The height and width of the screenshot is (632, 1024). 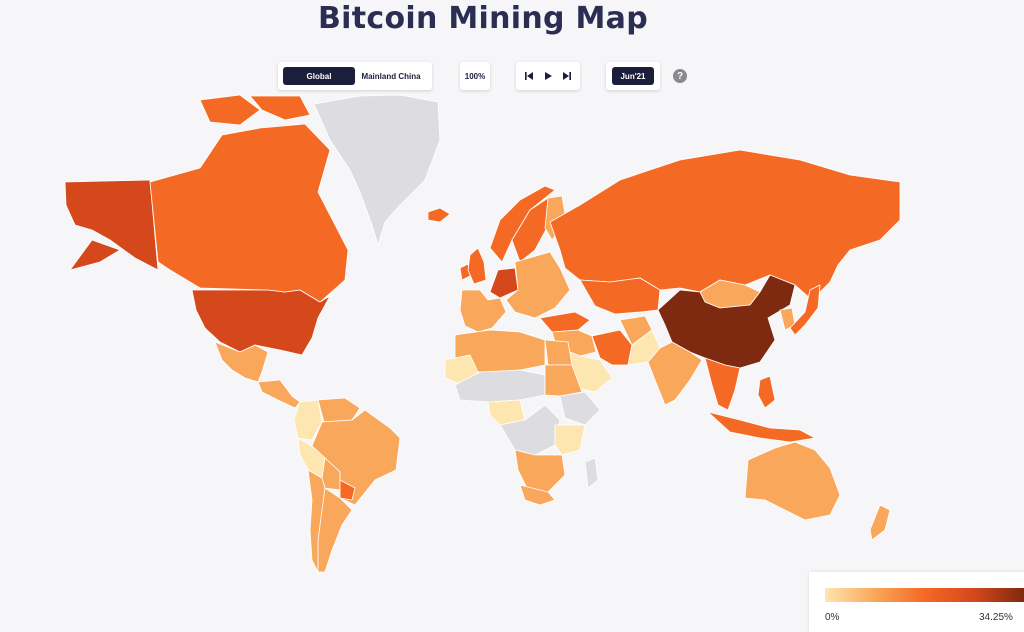 I want to click on page-title: Bitcoin Mining Map, so click(x=483, y=18).